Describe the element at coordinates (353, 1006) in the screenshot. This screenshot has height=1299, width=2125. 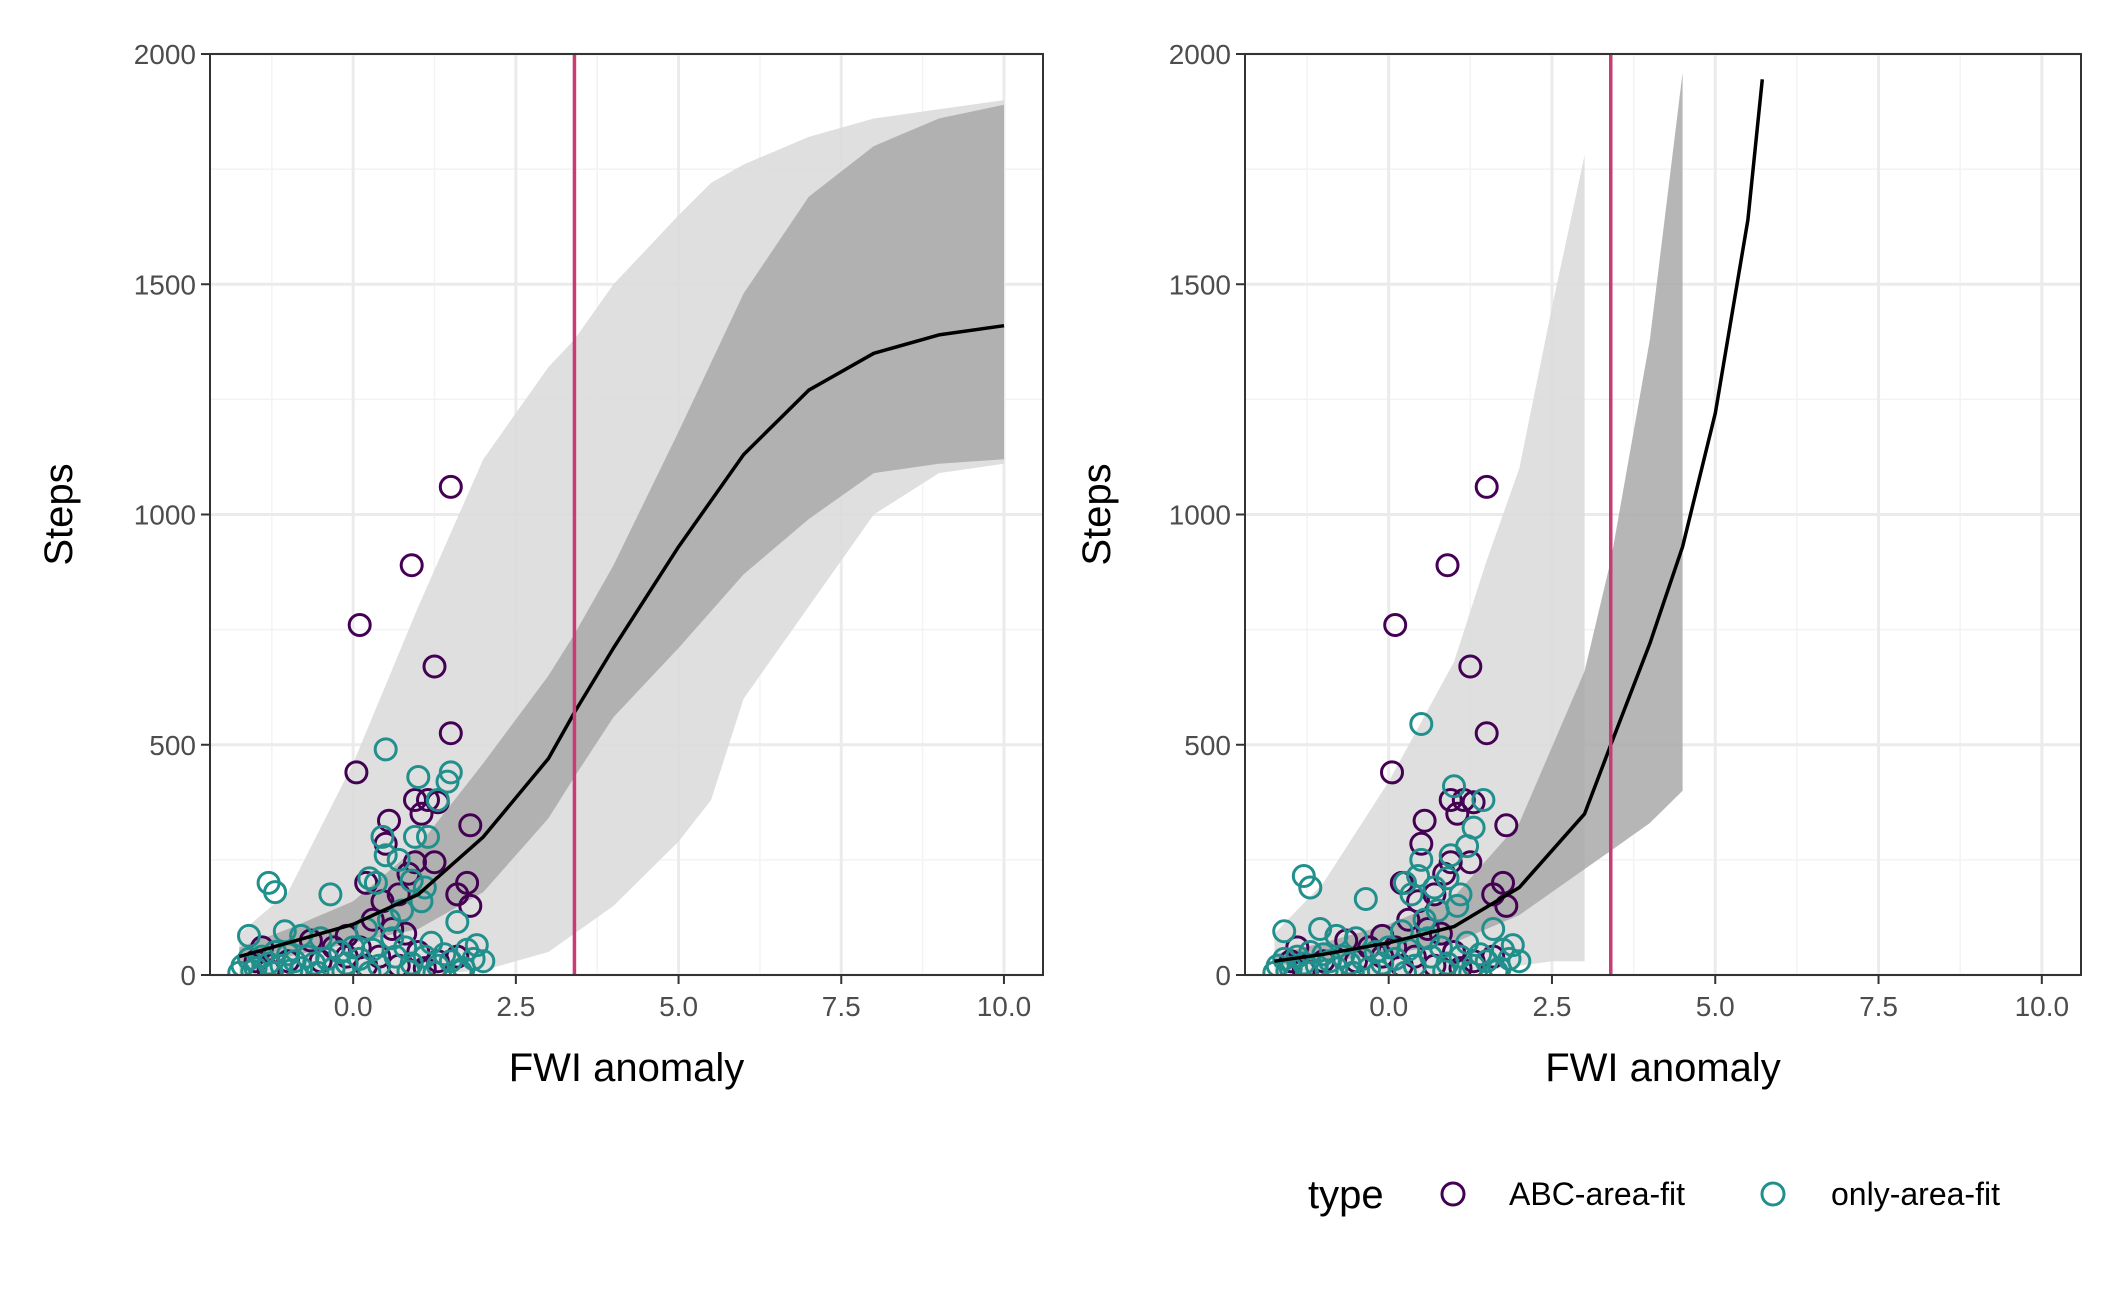
I see `x-tick-label: 0.0` at that location.